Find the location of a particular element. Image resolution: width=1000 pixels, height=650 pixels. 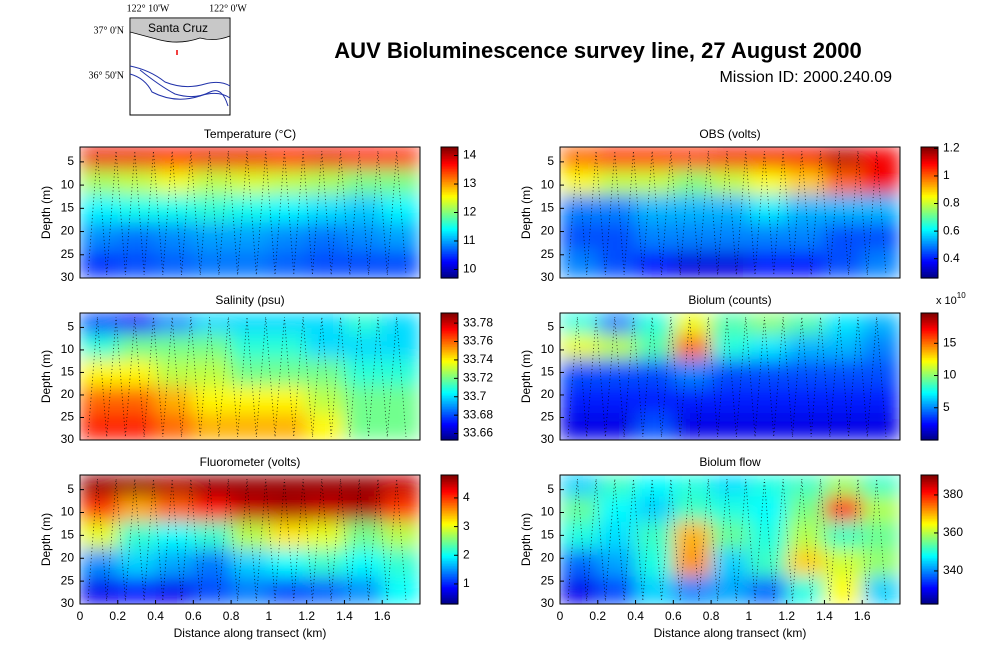

x-axis-label: Distance along transect (km) is located at coordinates (730, 633).